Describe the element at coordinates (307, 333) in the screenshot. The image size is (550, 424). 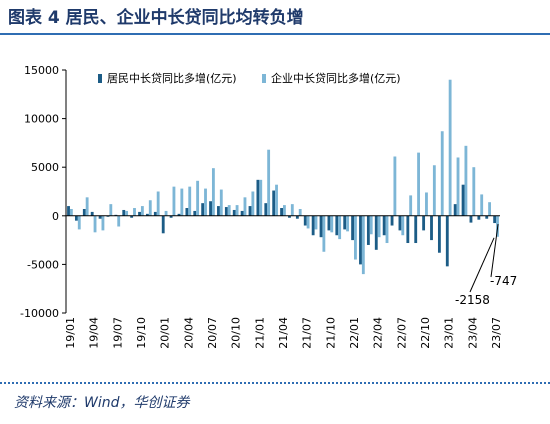
I see `x-tick-label: 21/07` at that location.